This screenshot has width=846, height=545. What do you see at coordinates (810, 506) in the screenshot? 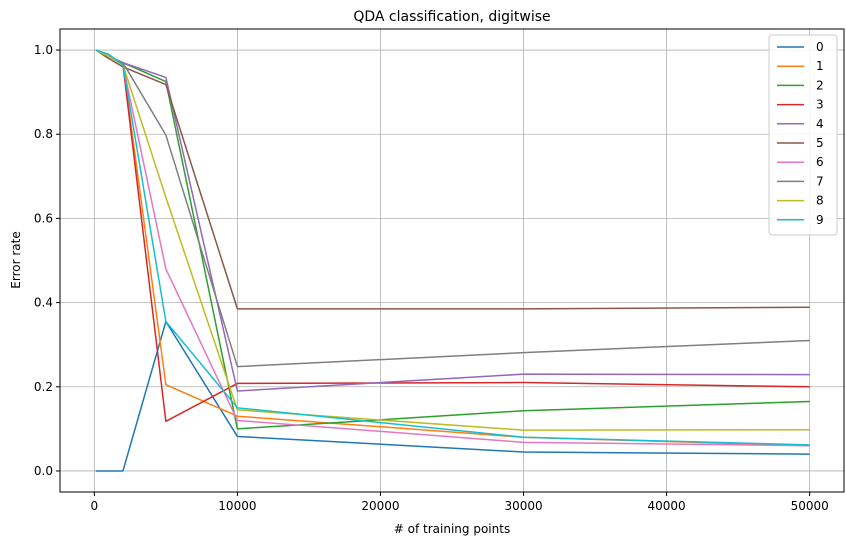
I see `x-tick-label: 50000` at bounding box center [810, 506].